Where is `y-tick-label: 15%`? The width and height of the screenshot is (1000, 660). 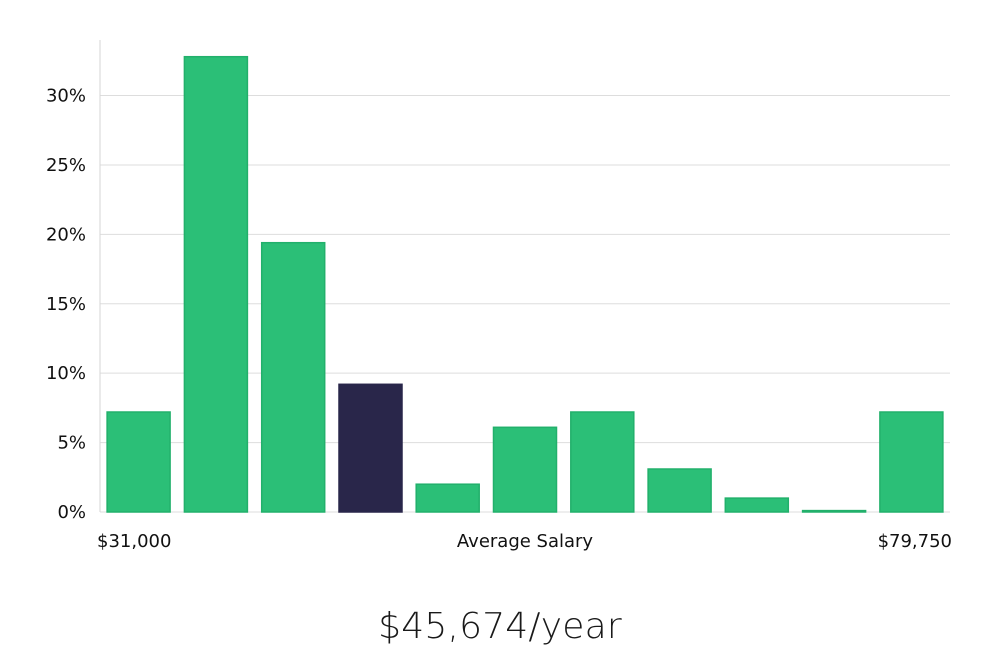 y-tick-label: 15% is located at coordinates (66, 304).